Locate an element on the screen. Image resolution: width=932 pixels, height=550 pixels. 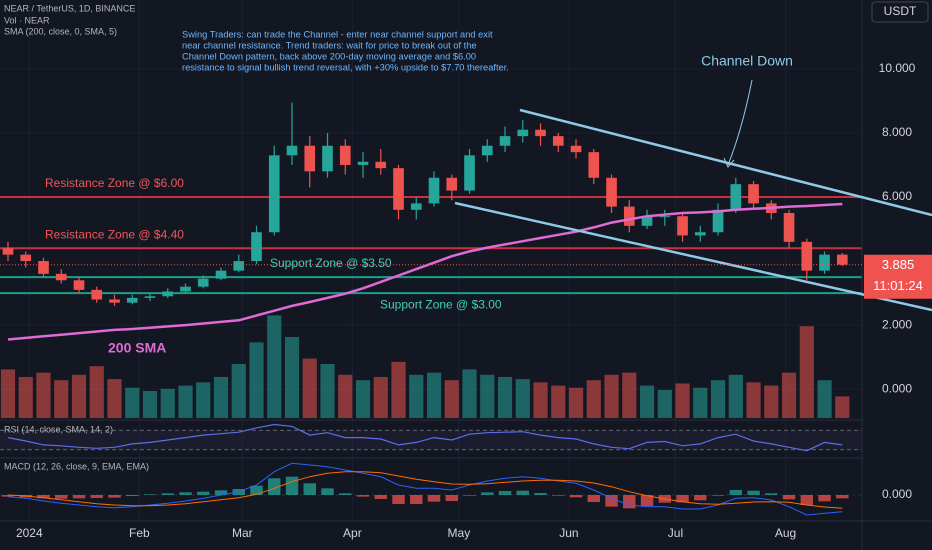
zone-label: Support Zone @ $3.00 is located at coordinates (441, 304).